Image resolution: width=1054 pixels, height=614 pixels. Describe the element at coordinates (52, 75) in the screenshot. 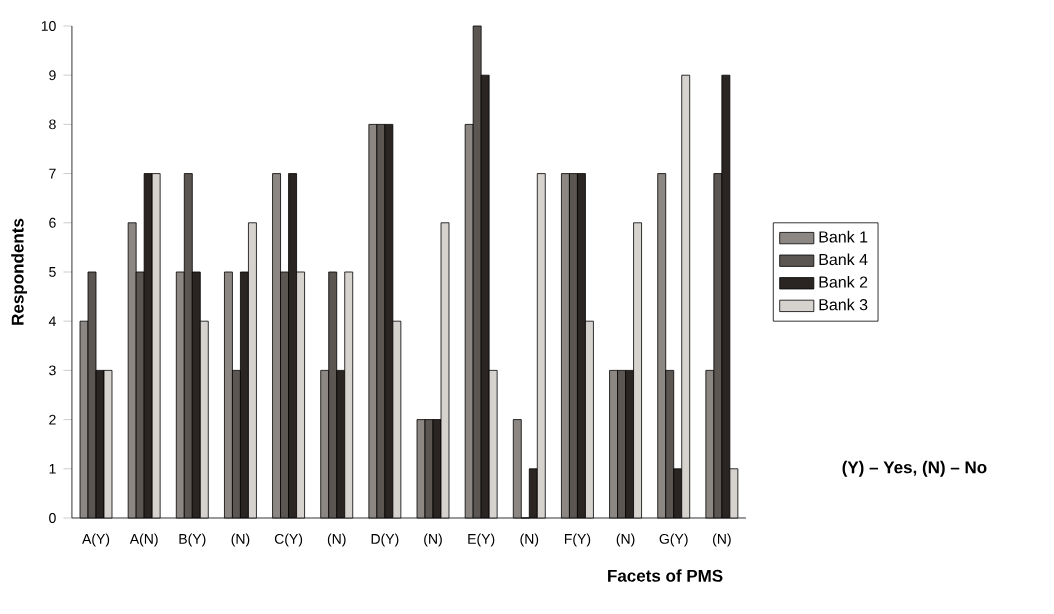

I see `y-tick-label: 9` at that location.